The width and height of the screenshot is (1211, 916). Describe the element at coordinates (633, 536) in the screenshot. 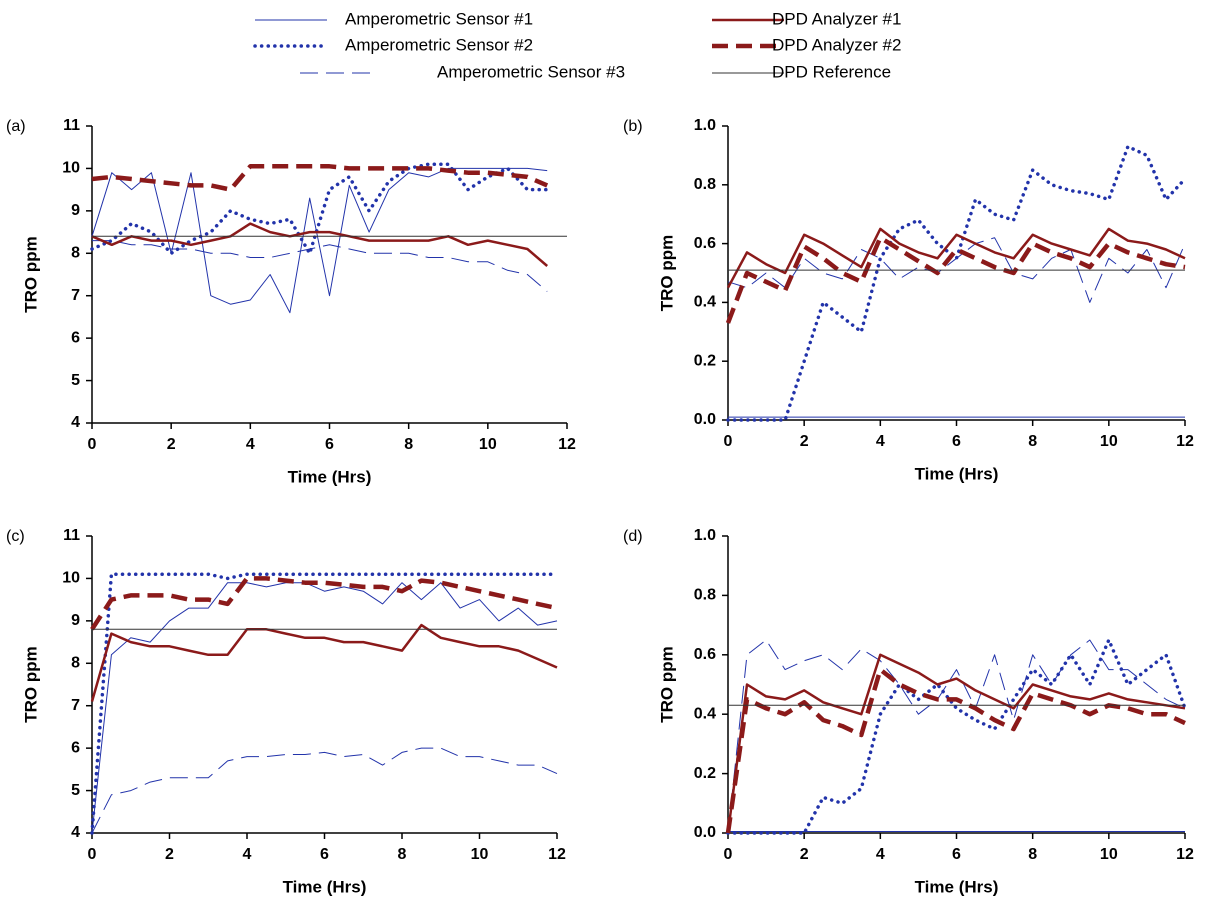

I see `panel-label: (d)` at that location.